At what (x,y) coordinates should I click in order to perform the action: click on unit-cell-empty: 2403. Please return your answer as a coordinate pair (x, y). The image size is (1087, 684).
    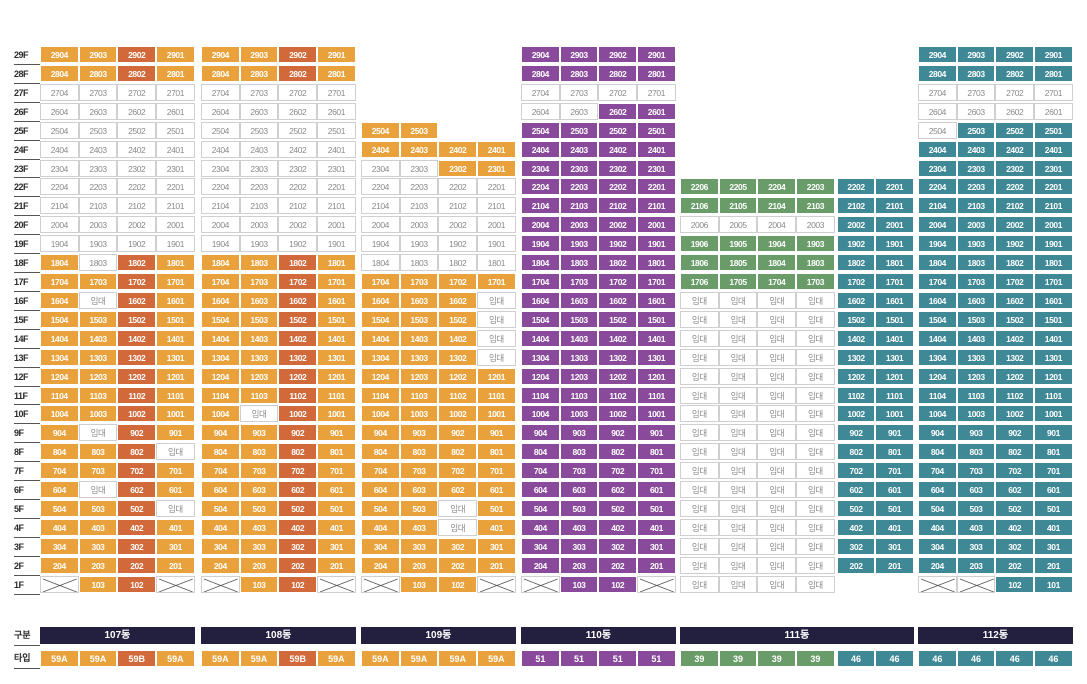
    Looking at the image, I should click on (259, 149).